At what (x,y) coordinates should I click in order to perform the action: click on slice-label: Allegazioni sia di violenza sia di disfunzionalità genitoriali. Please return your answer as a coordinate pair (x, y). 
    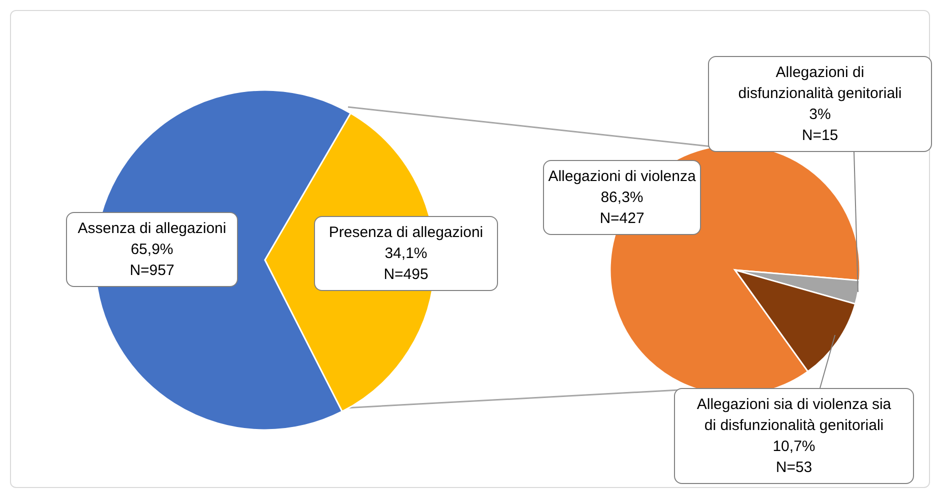
    Looking at the image, I should click on (794, 415).